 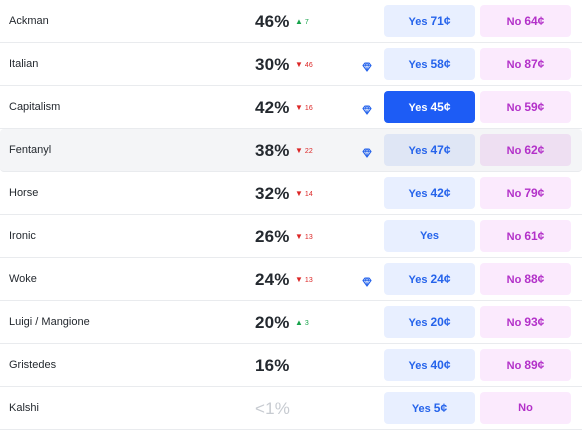 What do you see at coordinates (308, 151) in the screenshot?
I see `change-value: 22` at bounding box center [308, 151].